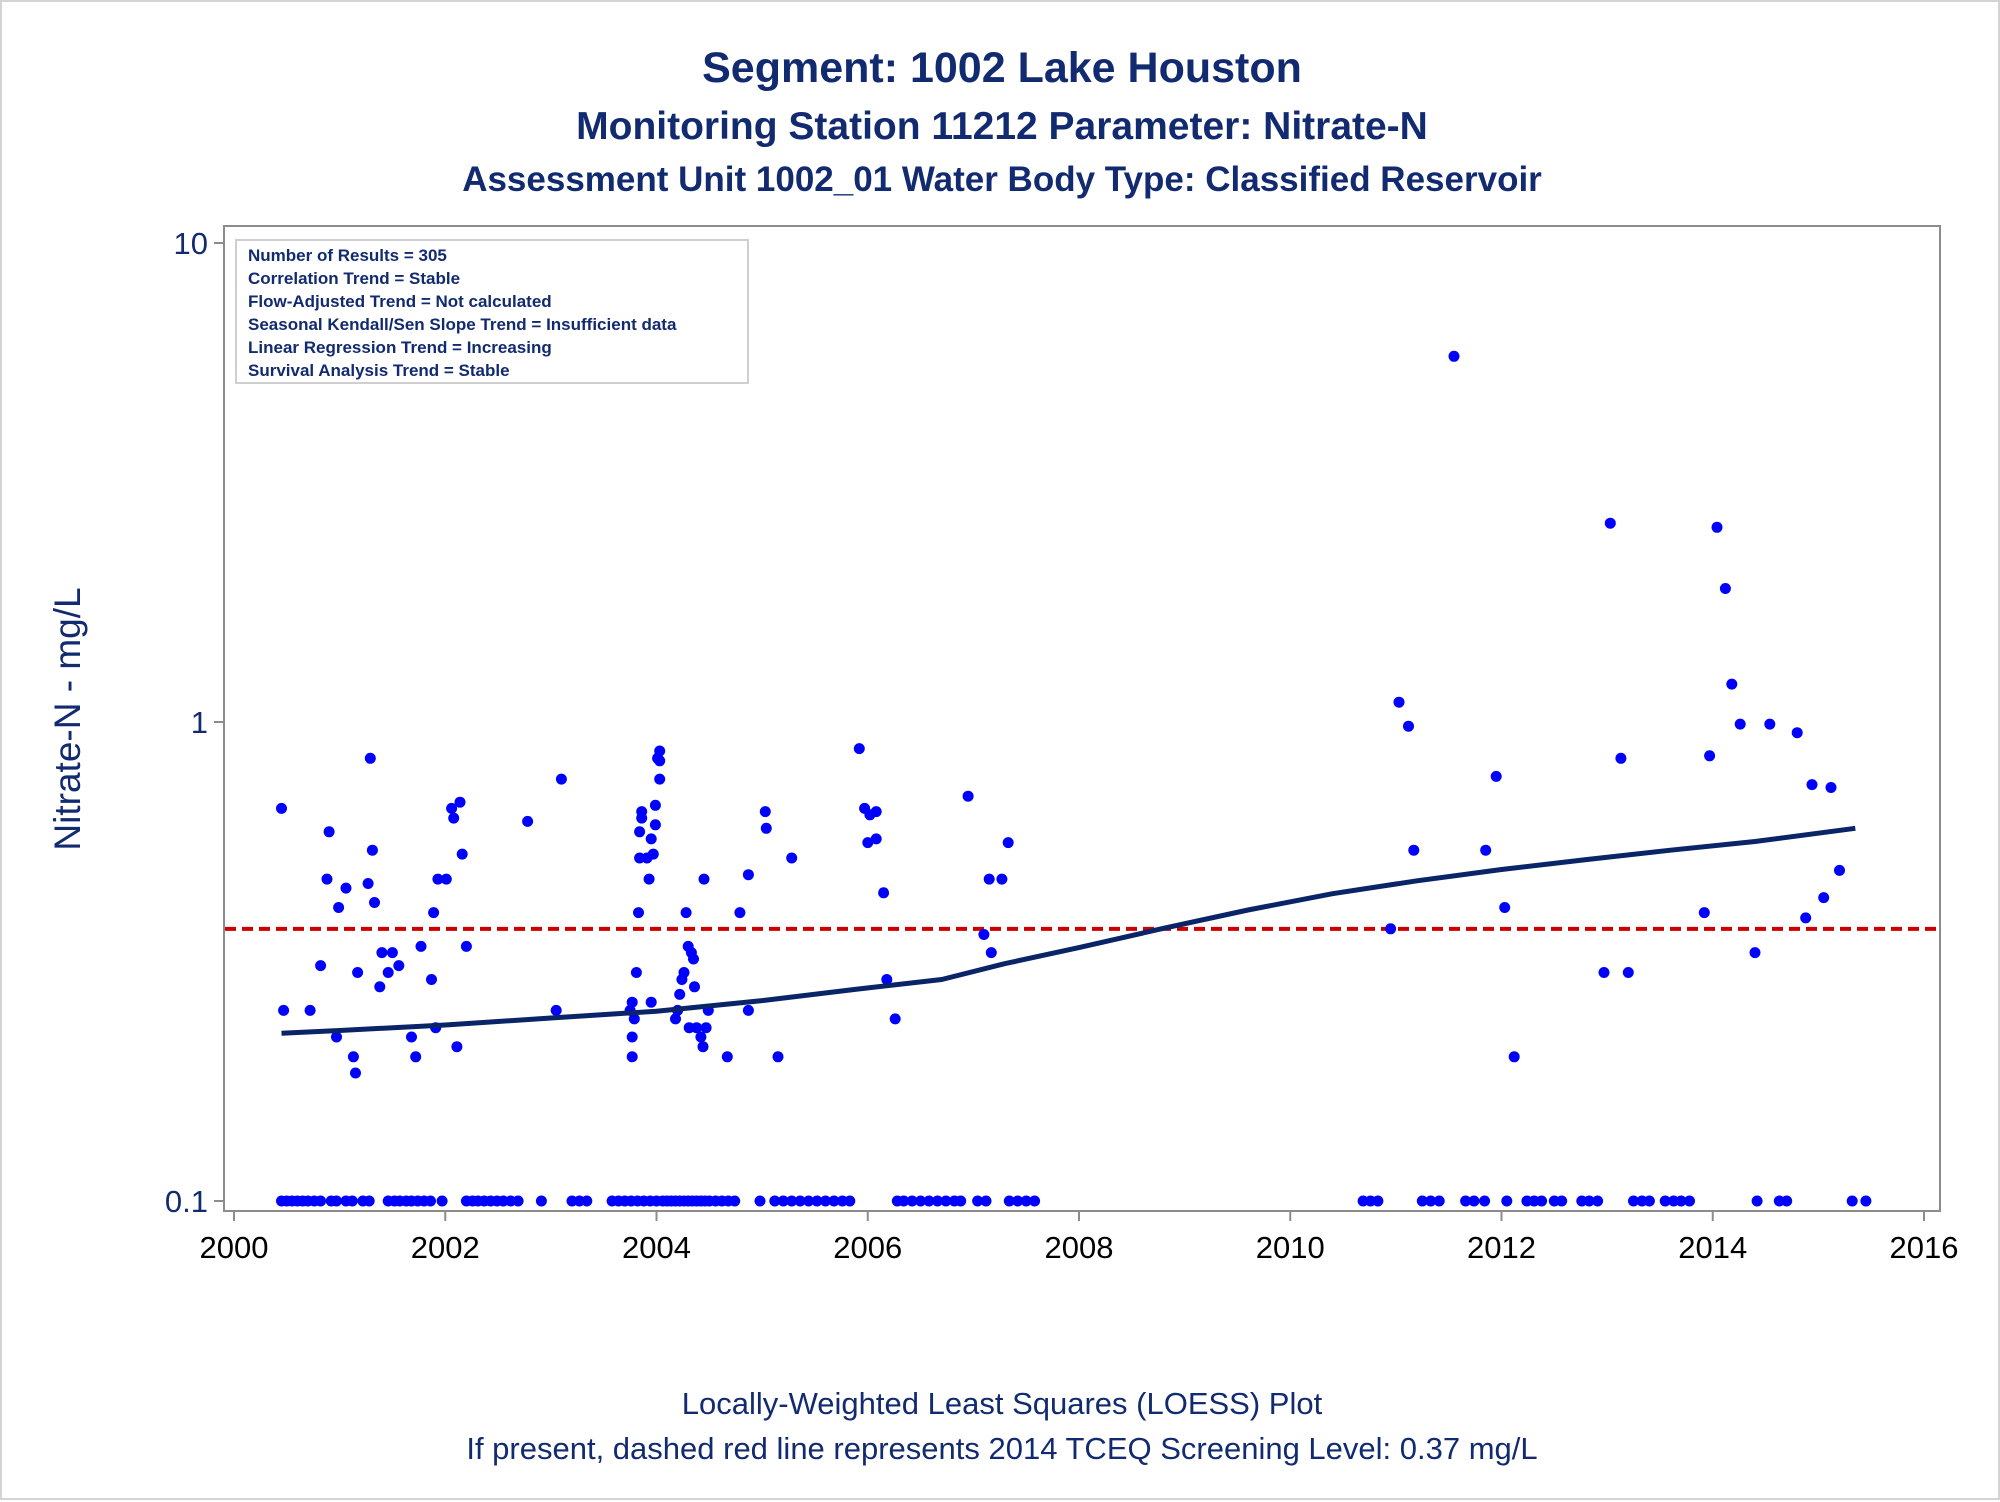 The width and height of the screenshot is (2000, 1502). What do you see at coordinates (186, 1201) in the screenshot?
I see `y-tick-label: 0.1` at bounding box center [186, 1201].